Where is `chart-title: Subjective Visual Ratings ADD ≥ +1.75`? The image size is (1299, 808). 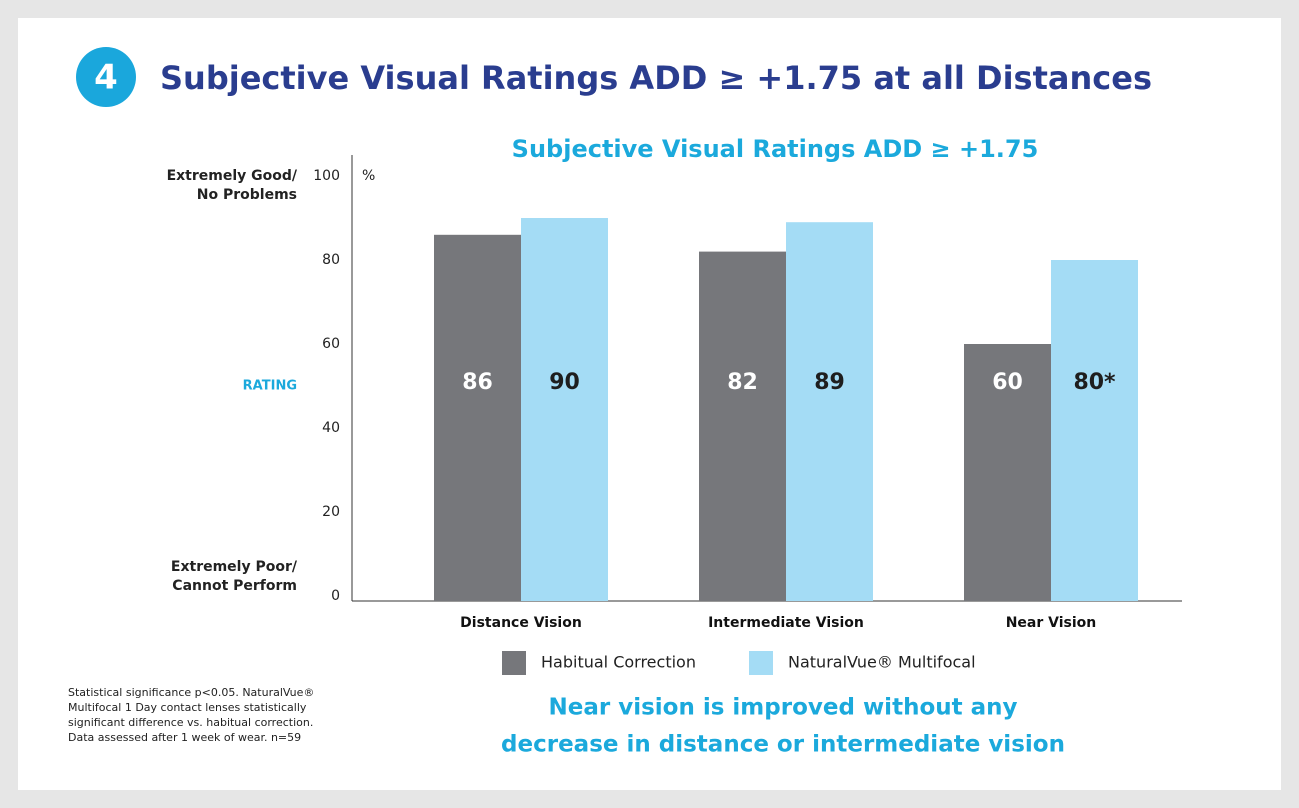 chart-title: Subjective Visual Ratings ADD ≥ +1.75 is located at coordinates (775, 149).